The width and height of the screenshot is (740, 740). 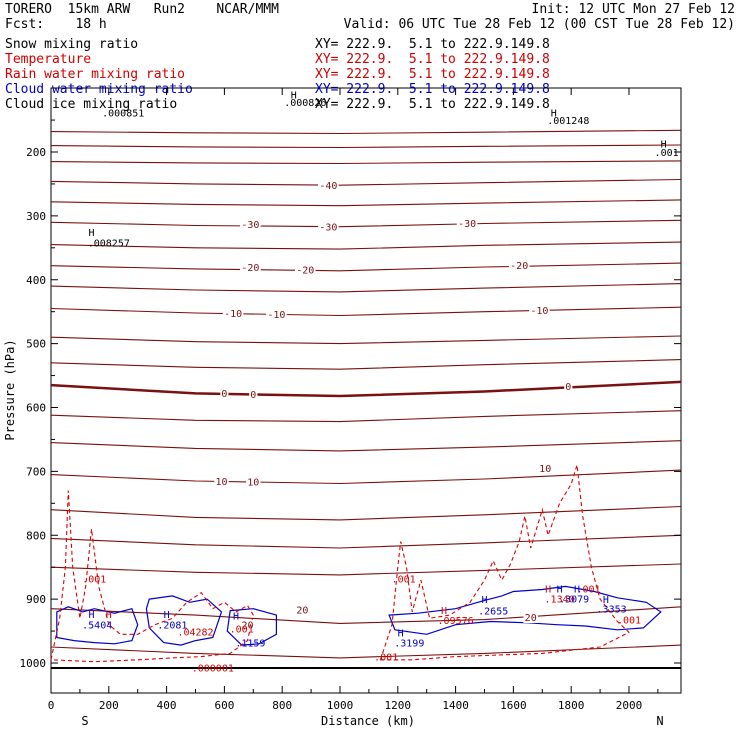 What do you see at coordinates (36, 471) in the screenshot?
I see `y-tick-label: 700` at bounding box center [36, 471].